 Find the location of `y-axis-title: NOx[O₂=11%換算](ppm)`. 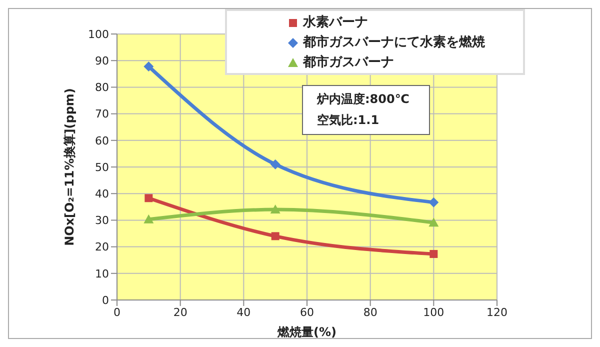

y-axis-title: NOx[O₂=11%換算](ppm) is located at coordinates (69, 167).